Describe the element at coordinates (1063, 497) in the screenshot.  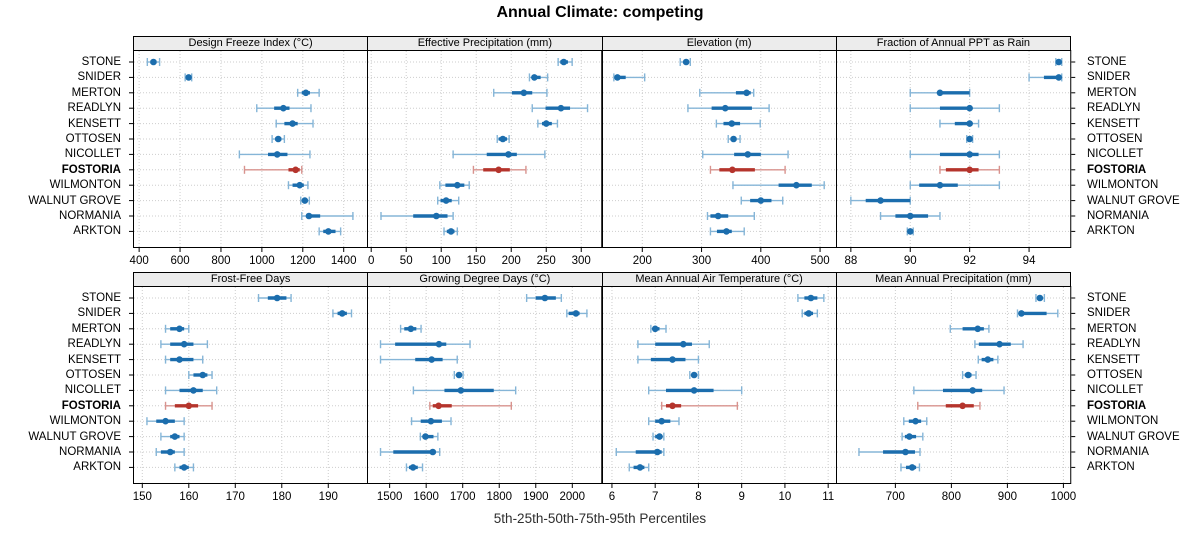
I see `x-axis-tick-label: 1000` at that location.